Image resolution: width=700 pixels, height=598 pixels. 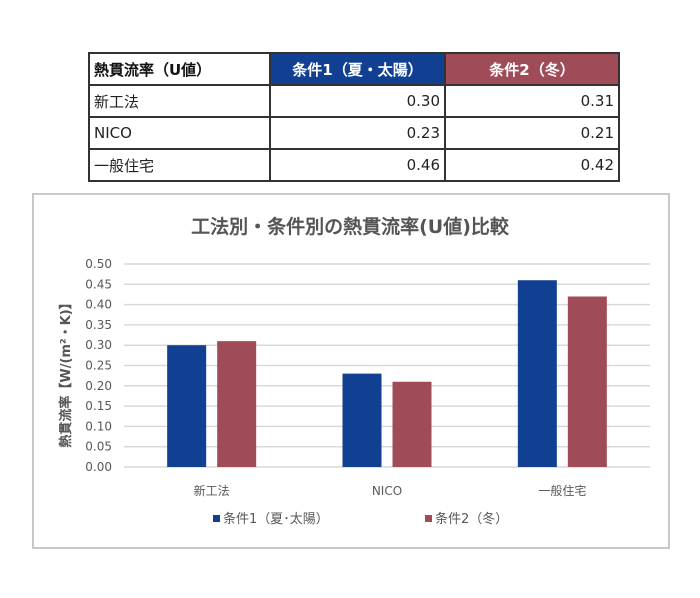 I want to click on header-u-value: 熱貫流率（U値）, so click(x=179, y=69).